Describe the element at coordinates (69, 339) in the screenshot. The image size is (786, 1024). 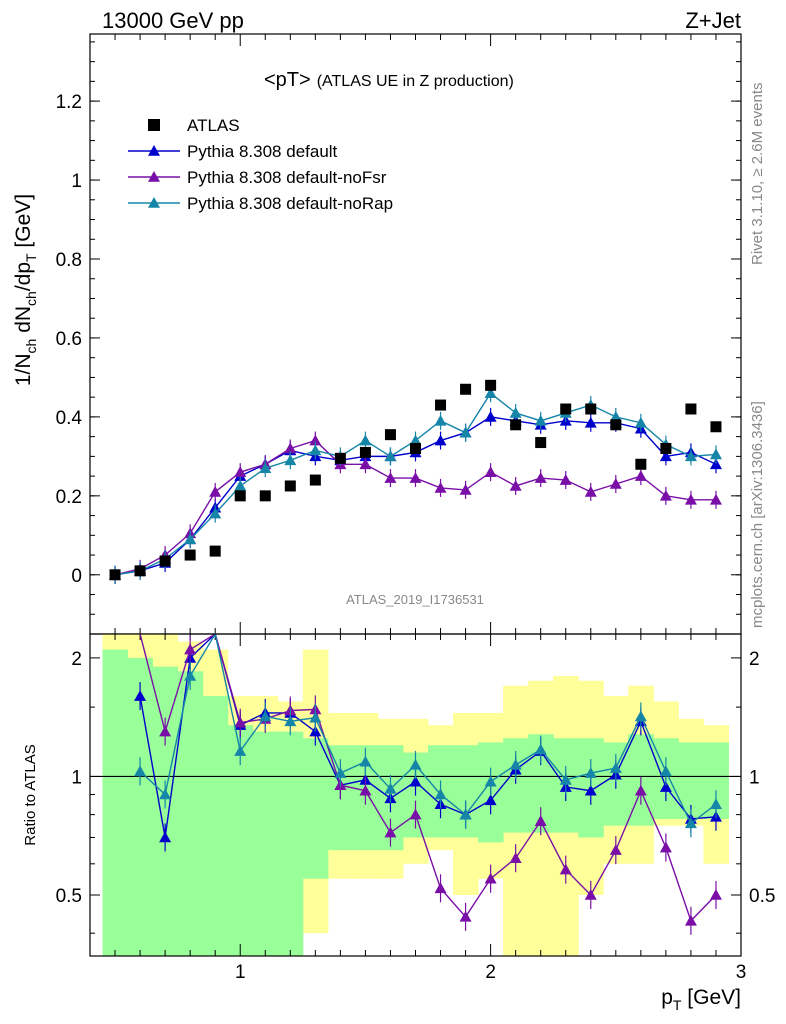
I see `main-ytick-label: 0.6` at that location.